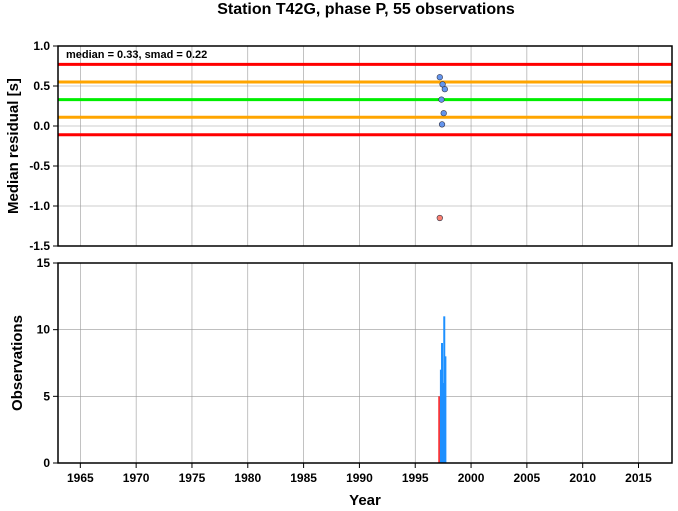 Image resolution: width=678 pixels, height=511 pixels. Describe the element at coordinates (44, 263) in the screenshot. I see `observations-ytick-label: 15` at that location.